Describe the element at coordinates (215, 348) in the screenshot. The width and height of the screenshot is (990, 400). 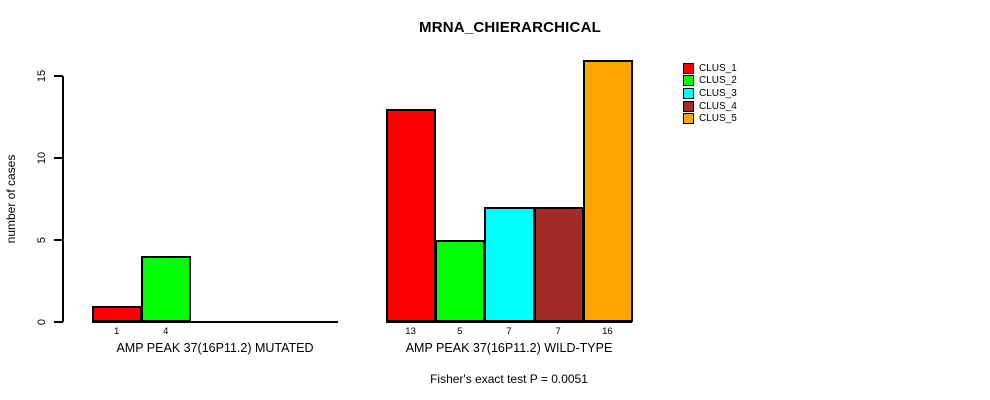
I see `x-axis-group-label: AMP PEAK 37(16P11.2) MUTATED` at that location.